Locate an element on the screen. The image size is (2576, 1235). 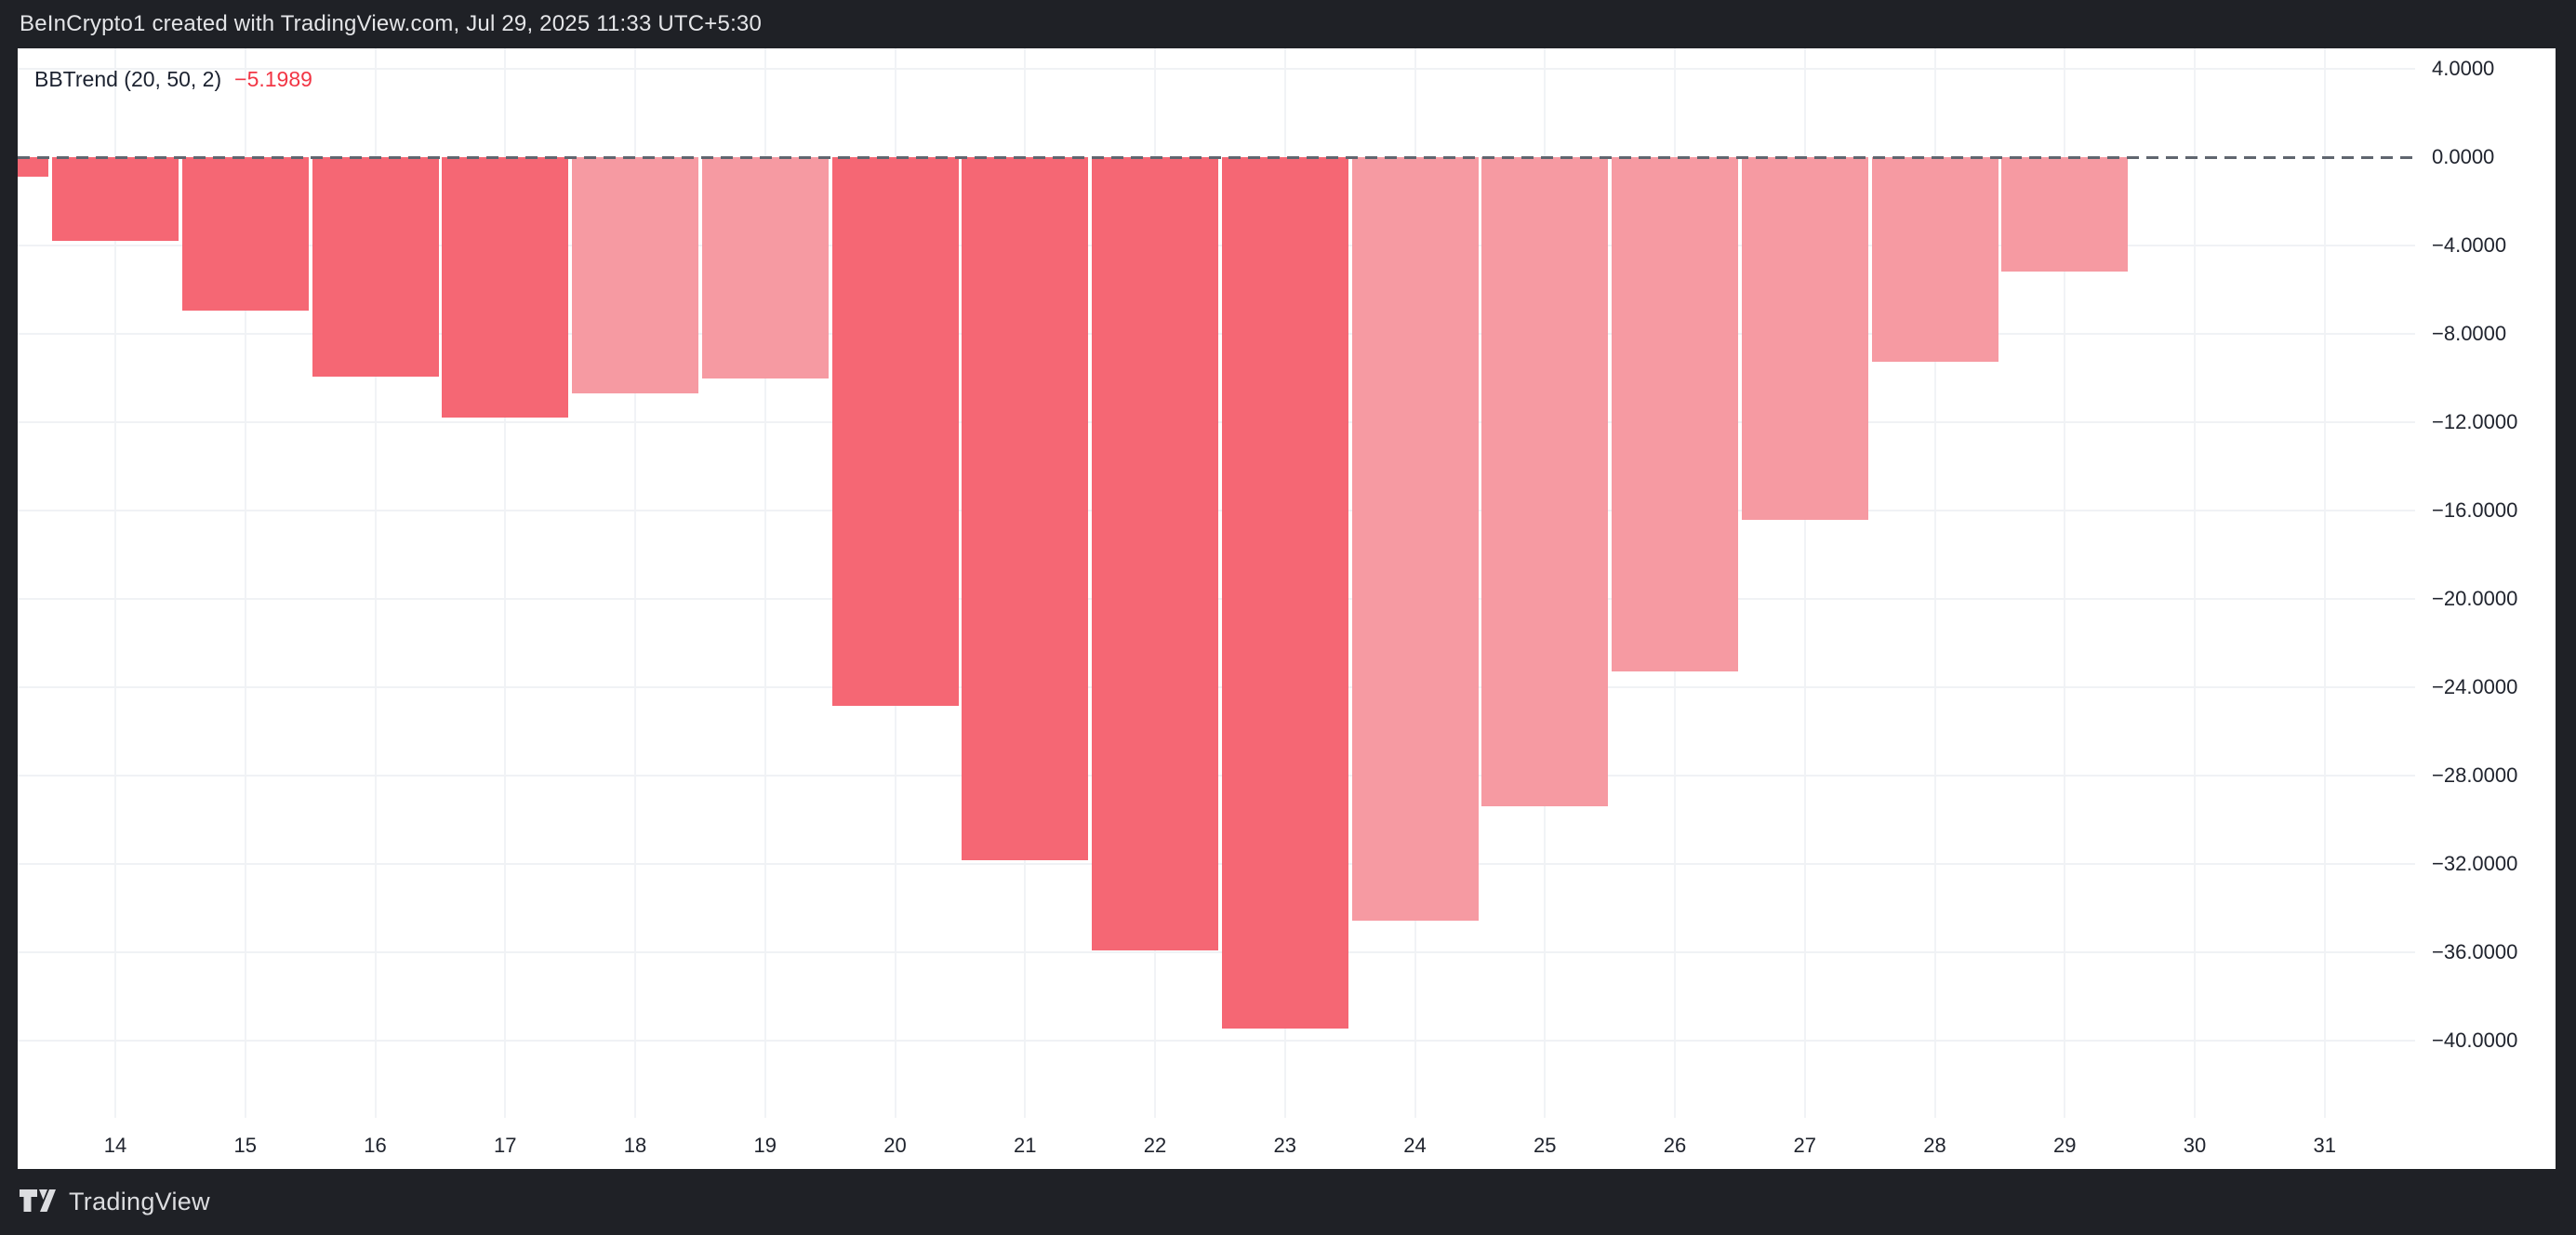
time-scale-label: 31 is located at coordinates (2324, 1145).